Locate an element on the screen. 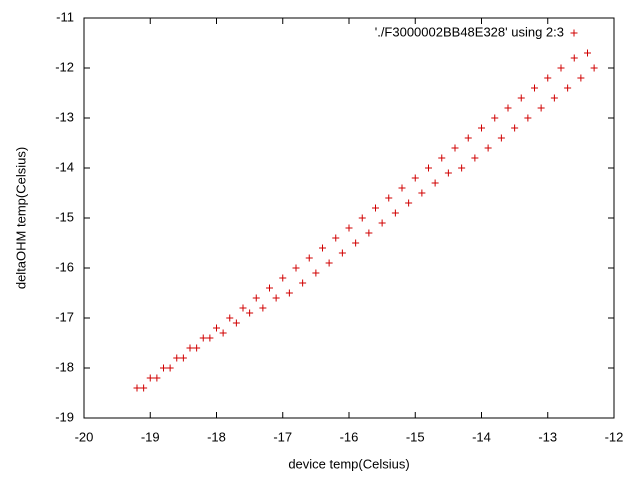 This screenshot has width=640, height=480. y-tick-label: -15 is located at coordinates (64, 216).